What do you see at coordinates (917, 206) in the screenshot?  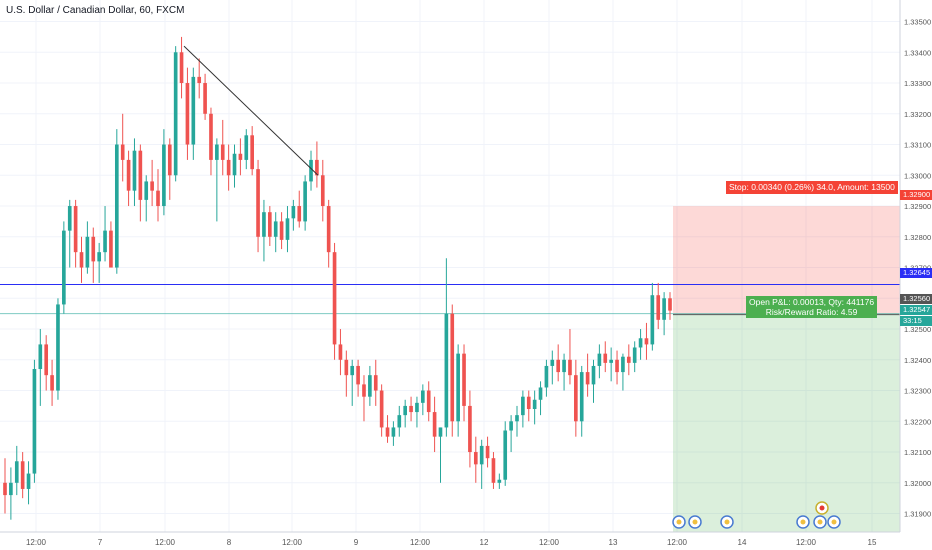 I see `y-tick-label: 1.32900` at bounding box center [917, 206].